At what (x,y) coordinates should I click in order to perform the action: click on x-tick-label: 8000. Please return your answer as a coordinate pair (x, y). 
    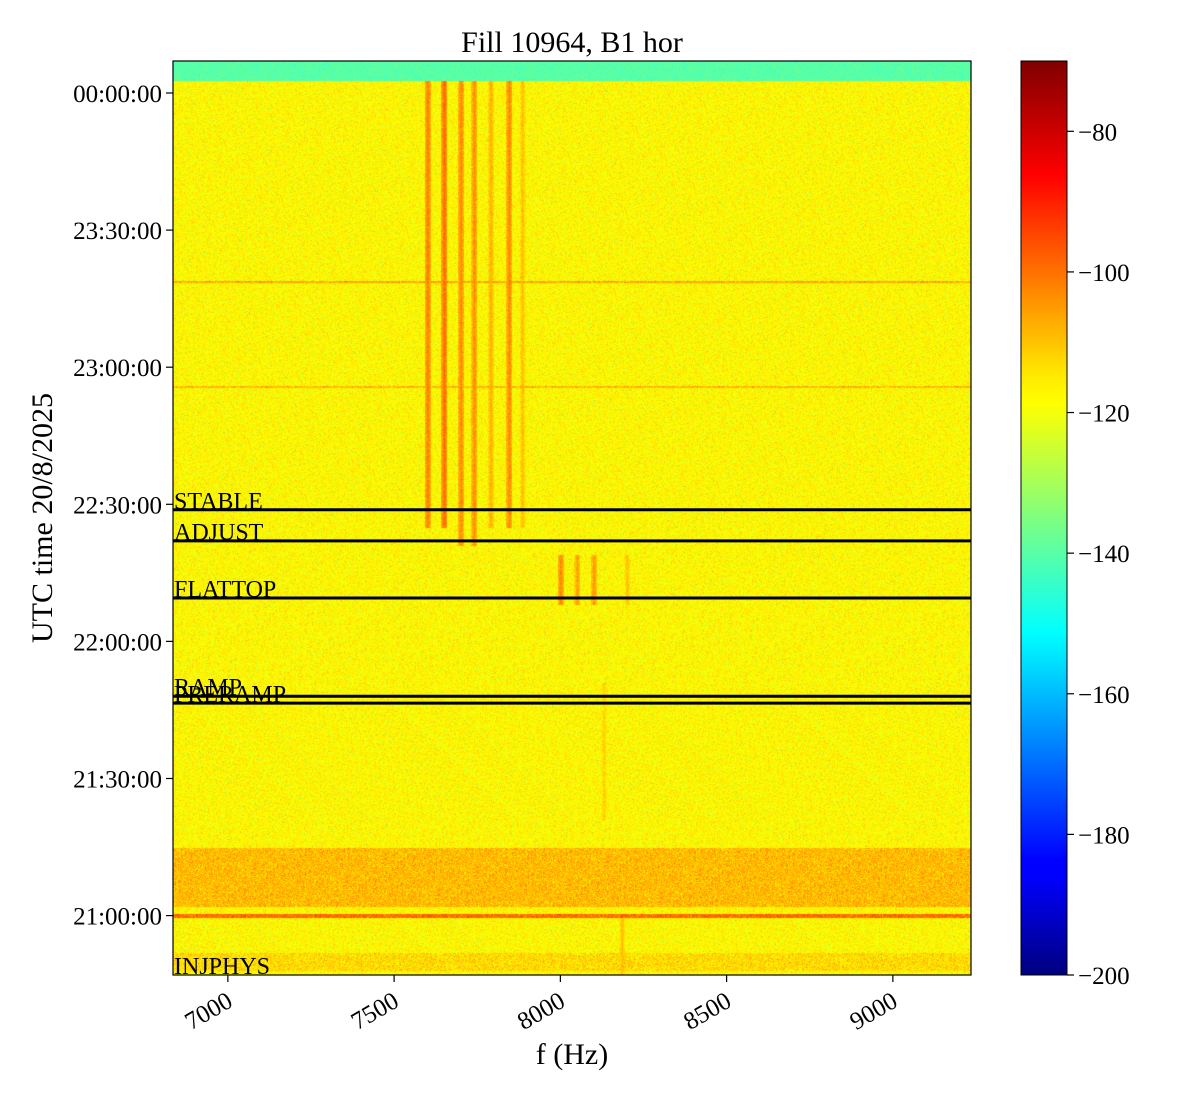
    Looking at the image, I should click on (541, 1011).